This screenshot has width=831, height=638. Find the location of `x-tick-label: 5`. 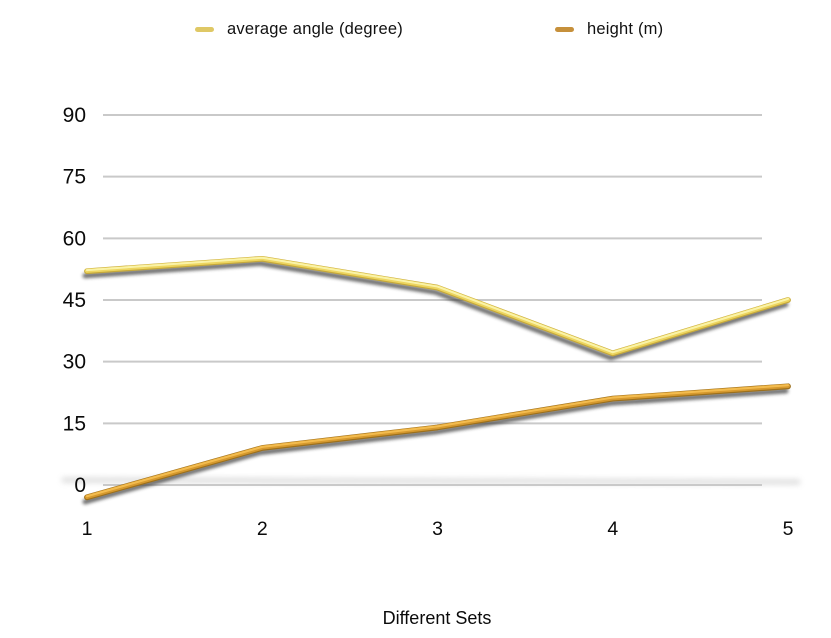

x-tick-label: 5 is located at coordinates (788, 529).